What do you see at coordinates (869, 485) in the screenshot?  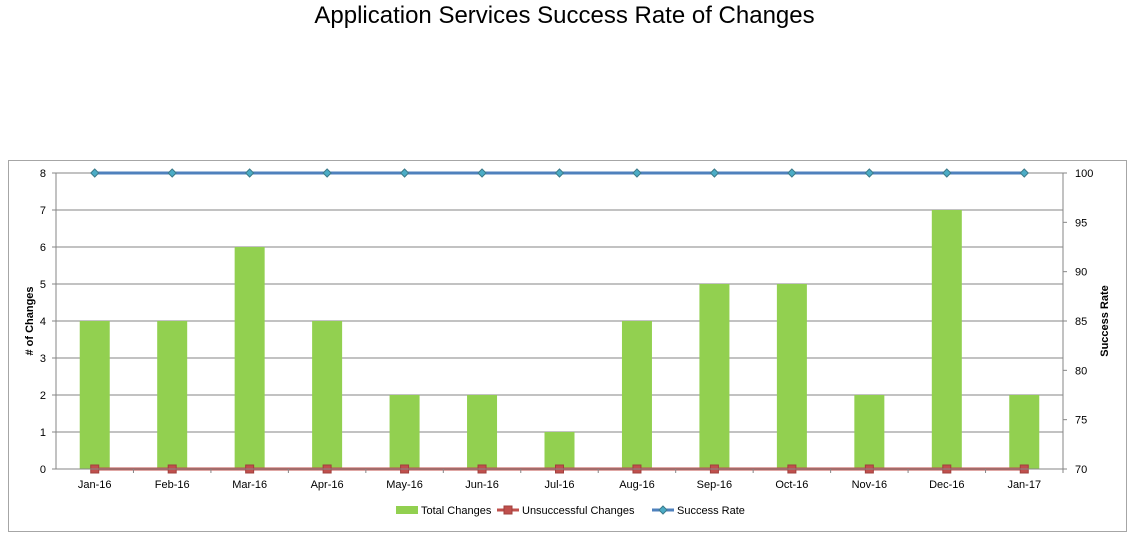 I see `x-axis-tick-label: Nov-16` at bounding box center [869, 485].